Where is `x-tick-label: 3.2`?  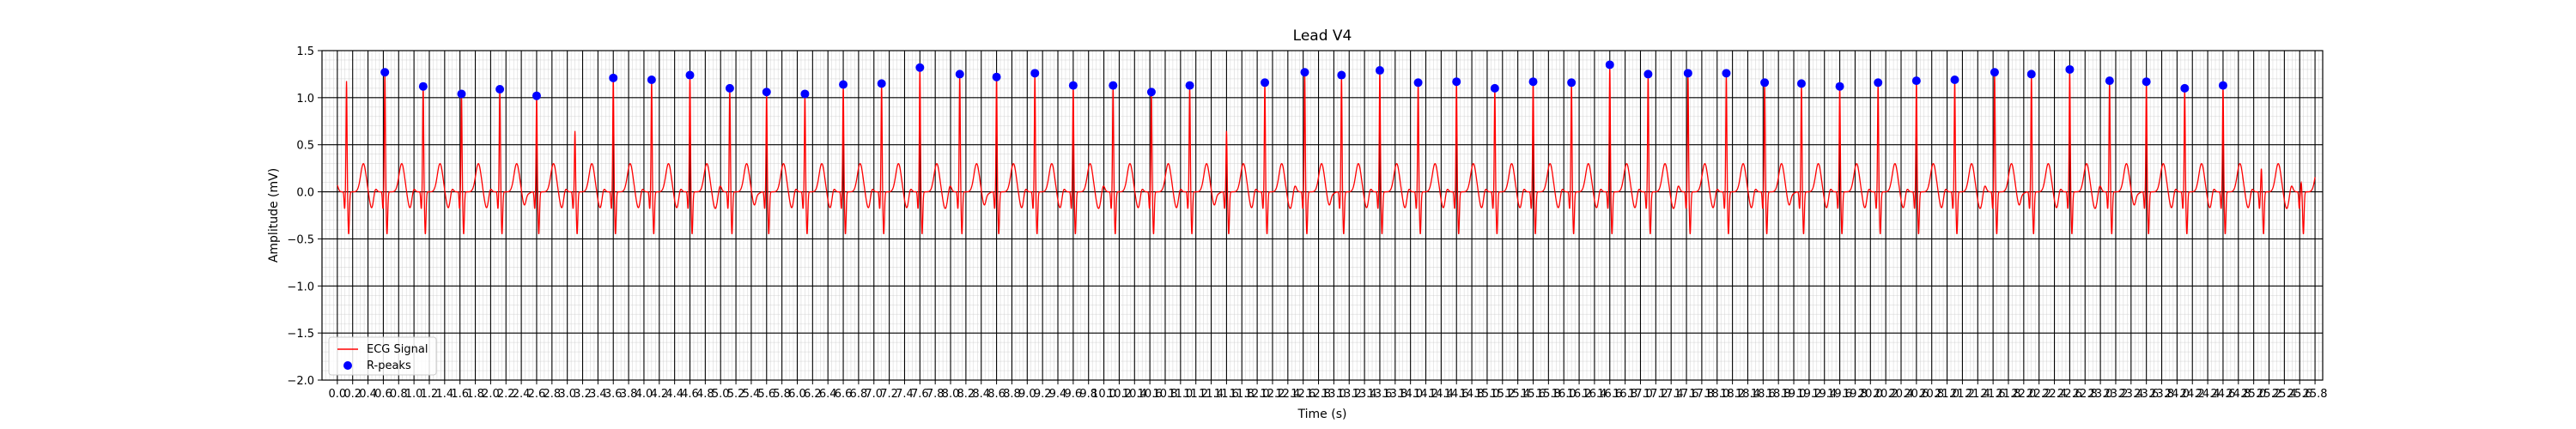 x-tick-label: 3.2 is located at coordinates (583, 394).